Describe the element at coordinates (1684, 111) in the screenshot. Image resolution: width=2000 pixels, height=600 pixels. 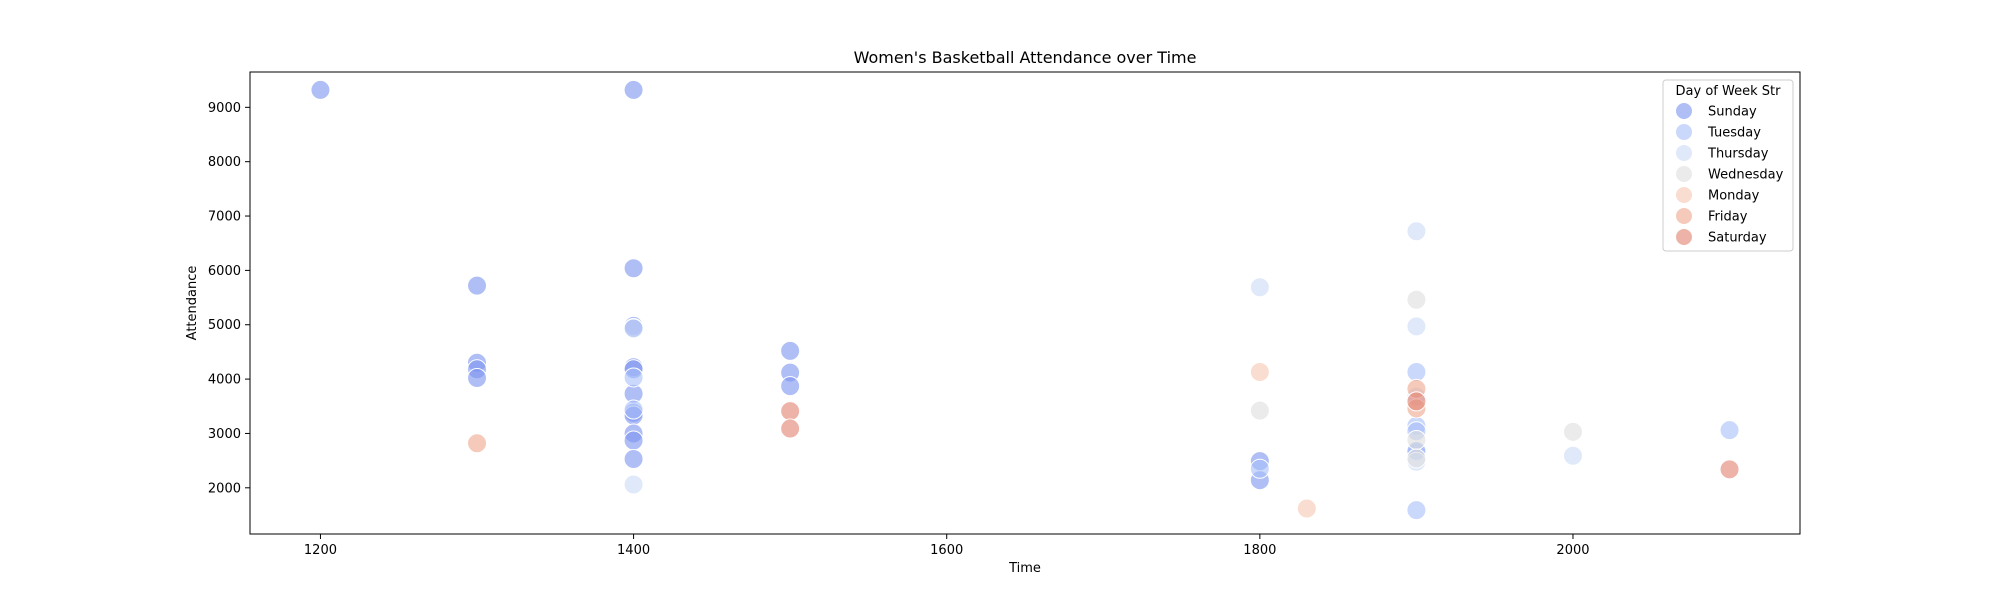
I see `legend-marker-sunday` at that location.